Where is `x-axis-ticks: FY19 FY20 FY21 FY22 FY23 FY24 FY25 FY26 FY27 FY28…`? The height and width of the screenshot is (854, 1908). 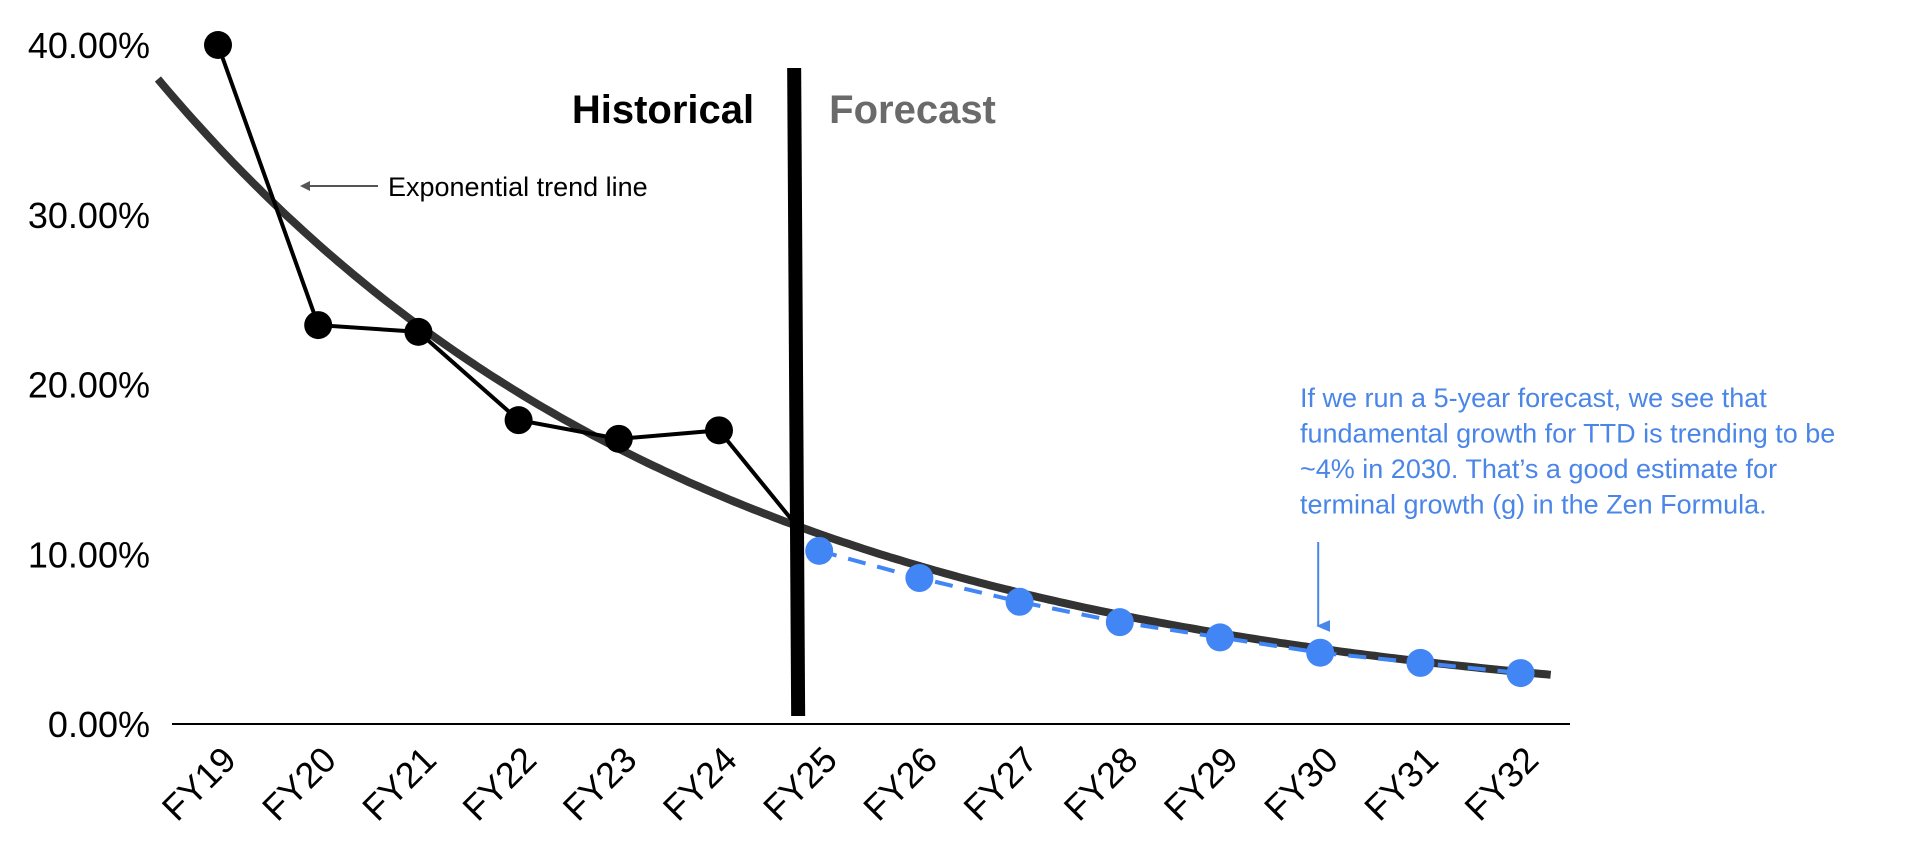 x-axis-ticks: FY19 FY20 FY21 FY22 FY23 FY24 FY25 FY26 FY27 FY28… is located at coordinates (850, 784).